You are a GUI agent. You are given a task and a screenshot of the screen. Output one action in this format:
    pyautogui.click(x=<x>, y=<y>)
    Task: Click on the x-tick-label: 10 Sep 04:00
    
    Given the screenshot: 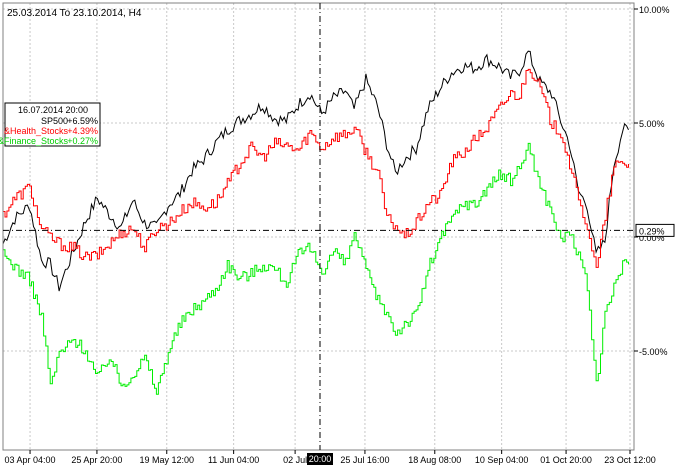 What is the action you would take?
    pyautogui.click(x=502, y=460)
    